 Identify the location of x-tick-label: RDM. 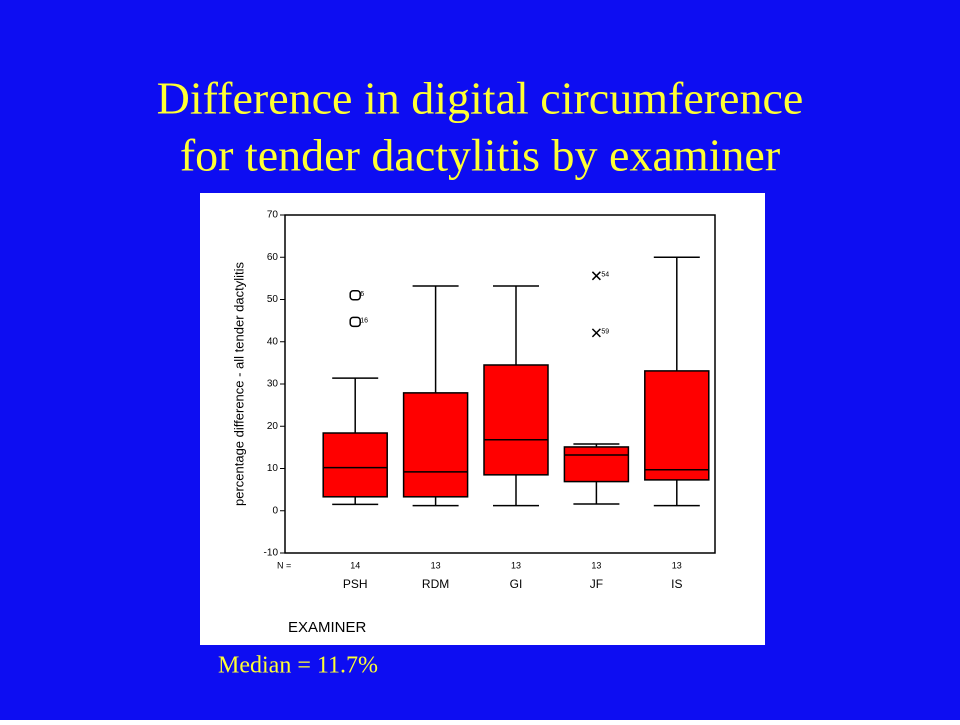
(435, 584).